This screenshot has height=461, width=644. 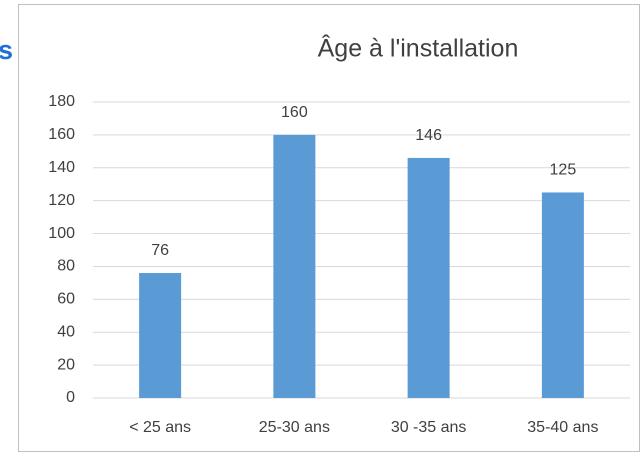 I want to click on data-label: 125, so click(x=563, y=170).